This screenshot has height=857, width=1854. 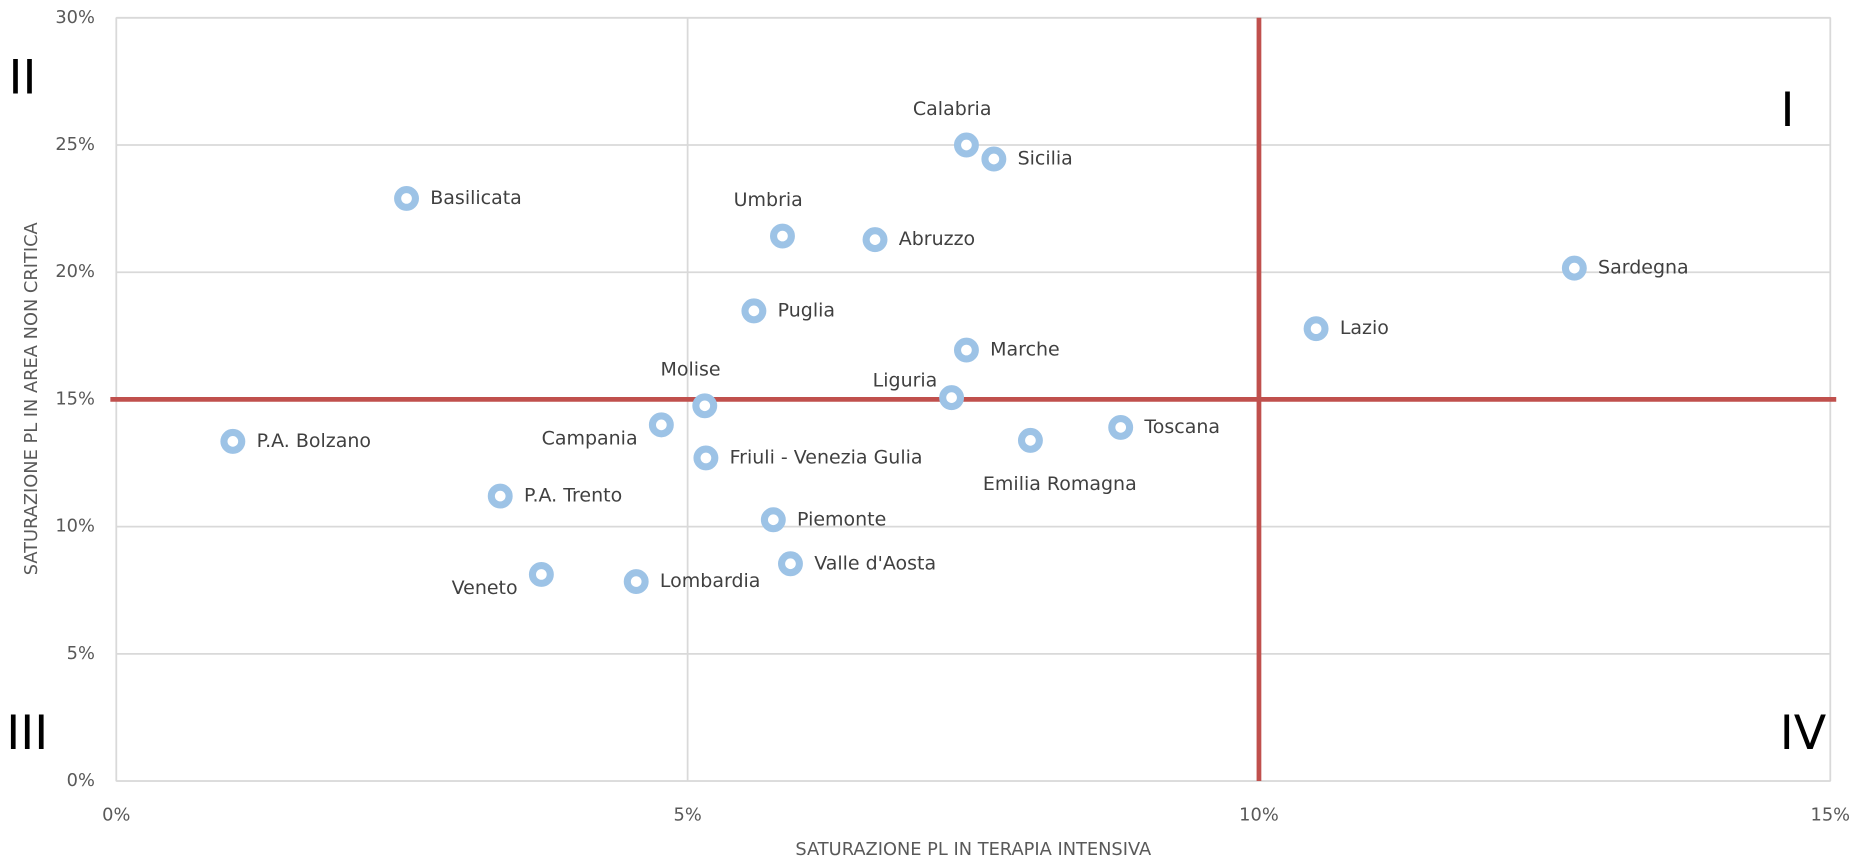 What do you see at coordinates (81, 653) in the screenshot?
I see `y-tick-label: 5%` at bounding box center [81, 653].